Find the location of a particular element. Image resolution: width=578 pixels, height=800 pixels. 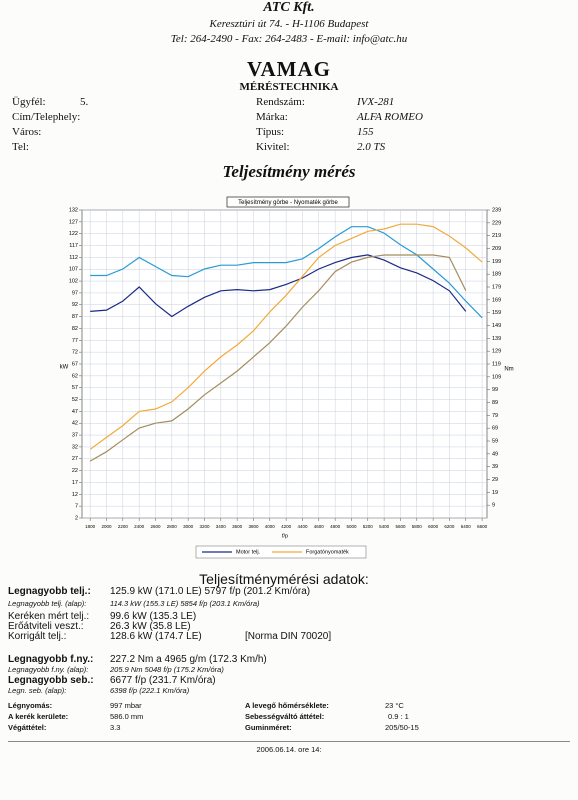

x-tick-label: 3800 is located at coordinates (253, 526).